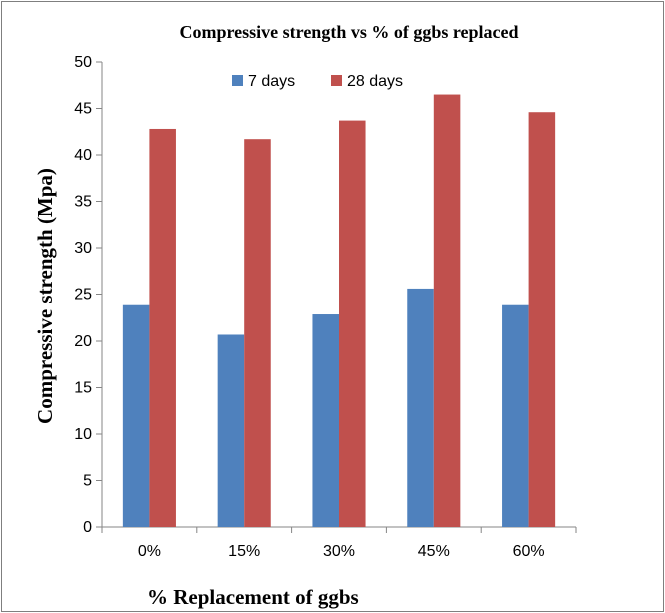 The height and width of the screenshot is (613, 665). I want to click on y-tick-label: 0, so click(87, 527).